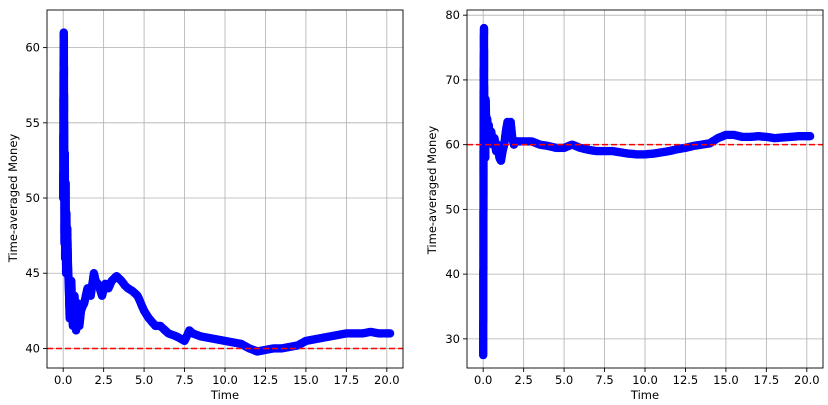 The width and height of the screenshot is (828, 405). Describe the element at coordinates (32, 273) in the screenshot. I see `y-tick-label: 45` at that location.